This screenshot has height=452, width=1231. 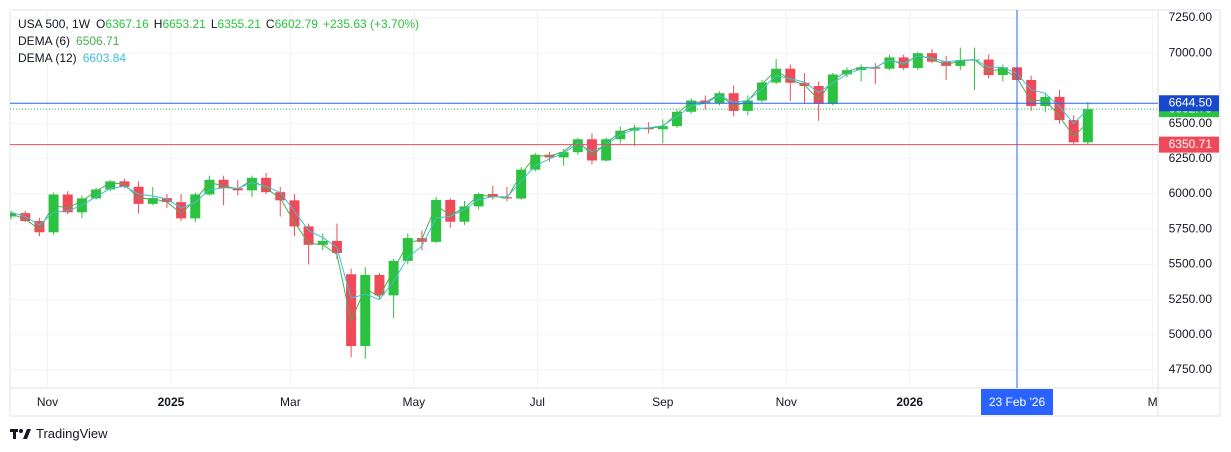 What do you see at coordinates (1191, 158) in the screenshot?
I see `y-tick-label: 6250.00` at bounding box center [1191, 158].